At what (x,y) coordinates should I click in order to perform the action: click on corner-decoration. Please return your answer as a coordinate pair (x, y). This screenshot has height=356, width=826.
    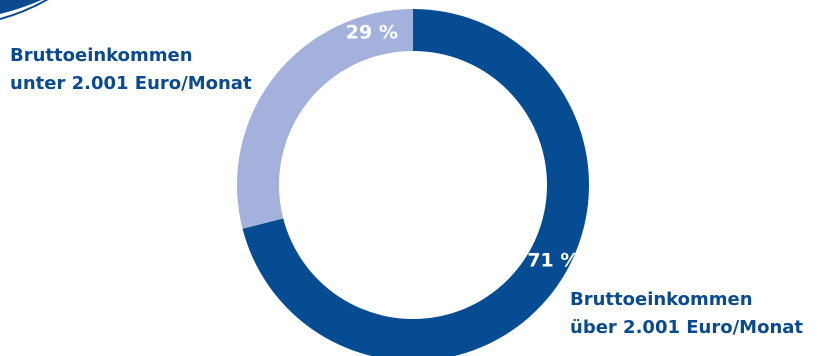
    Looking at the image, I should click on (21, 7).